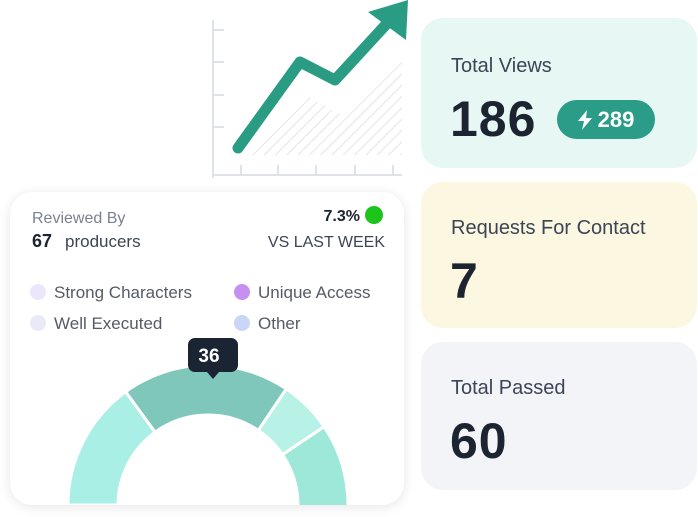  I want to click on bolt-icon, so click(584, 119).